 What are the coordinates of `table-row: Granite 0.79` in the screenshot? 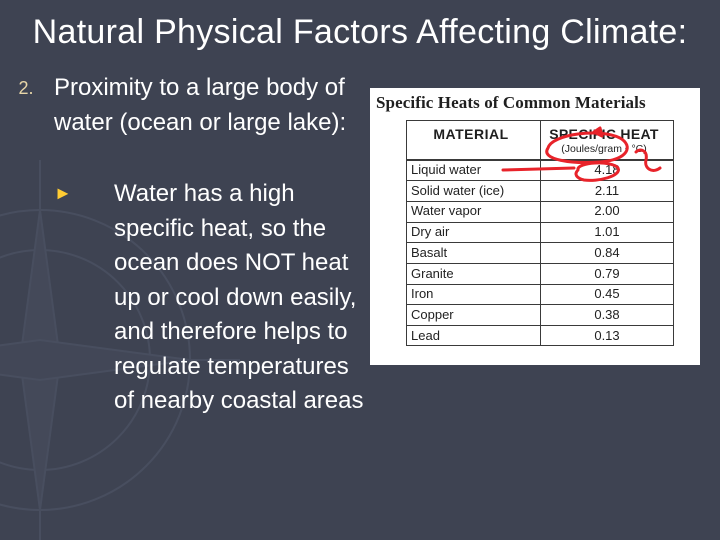 It's located at (540, 274).